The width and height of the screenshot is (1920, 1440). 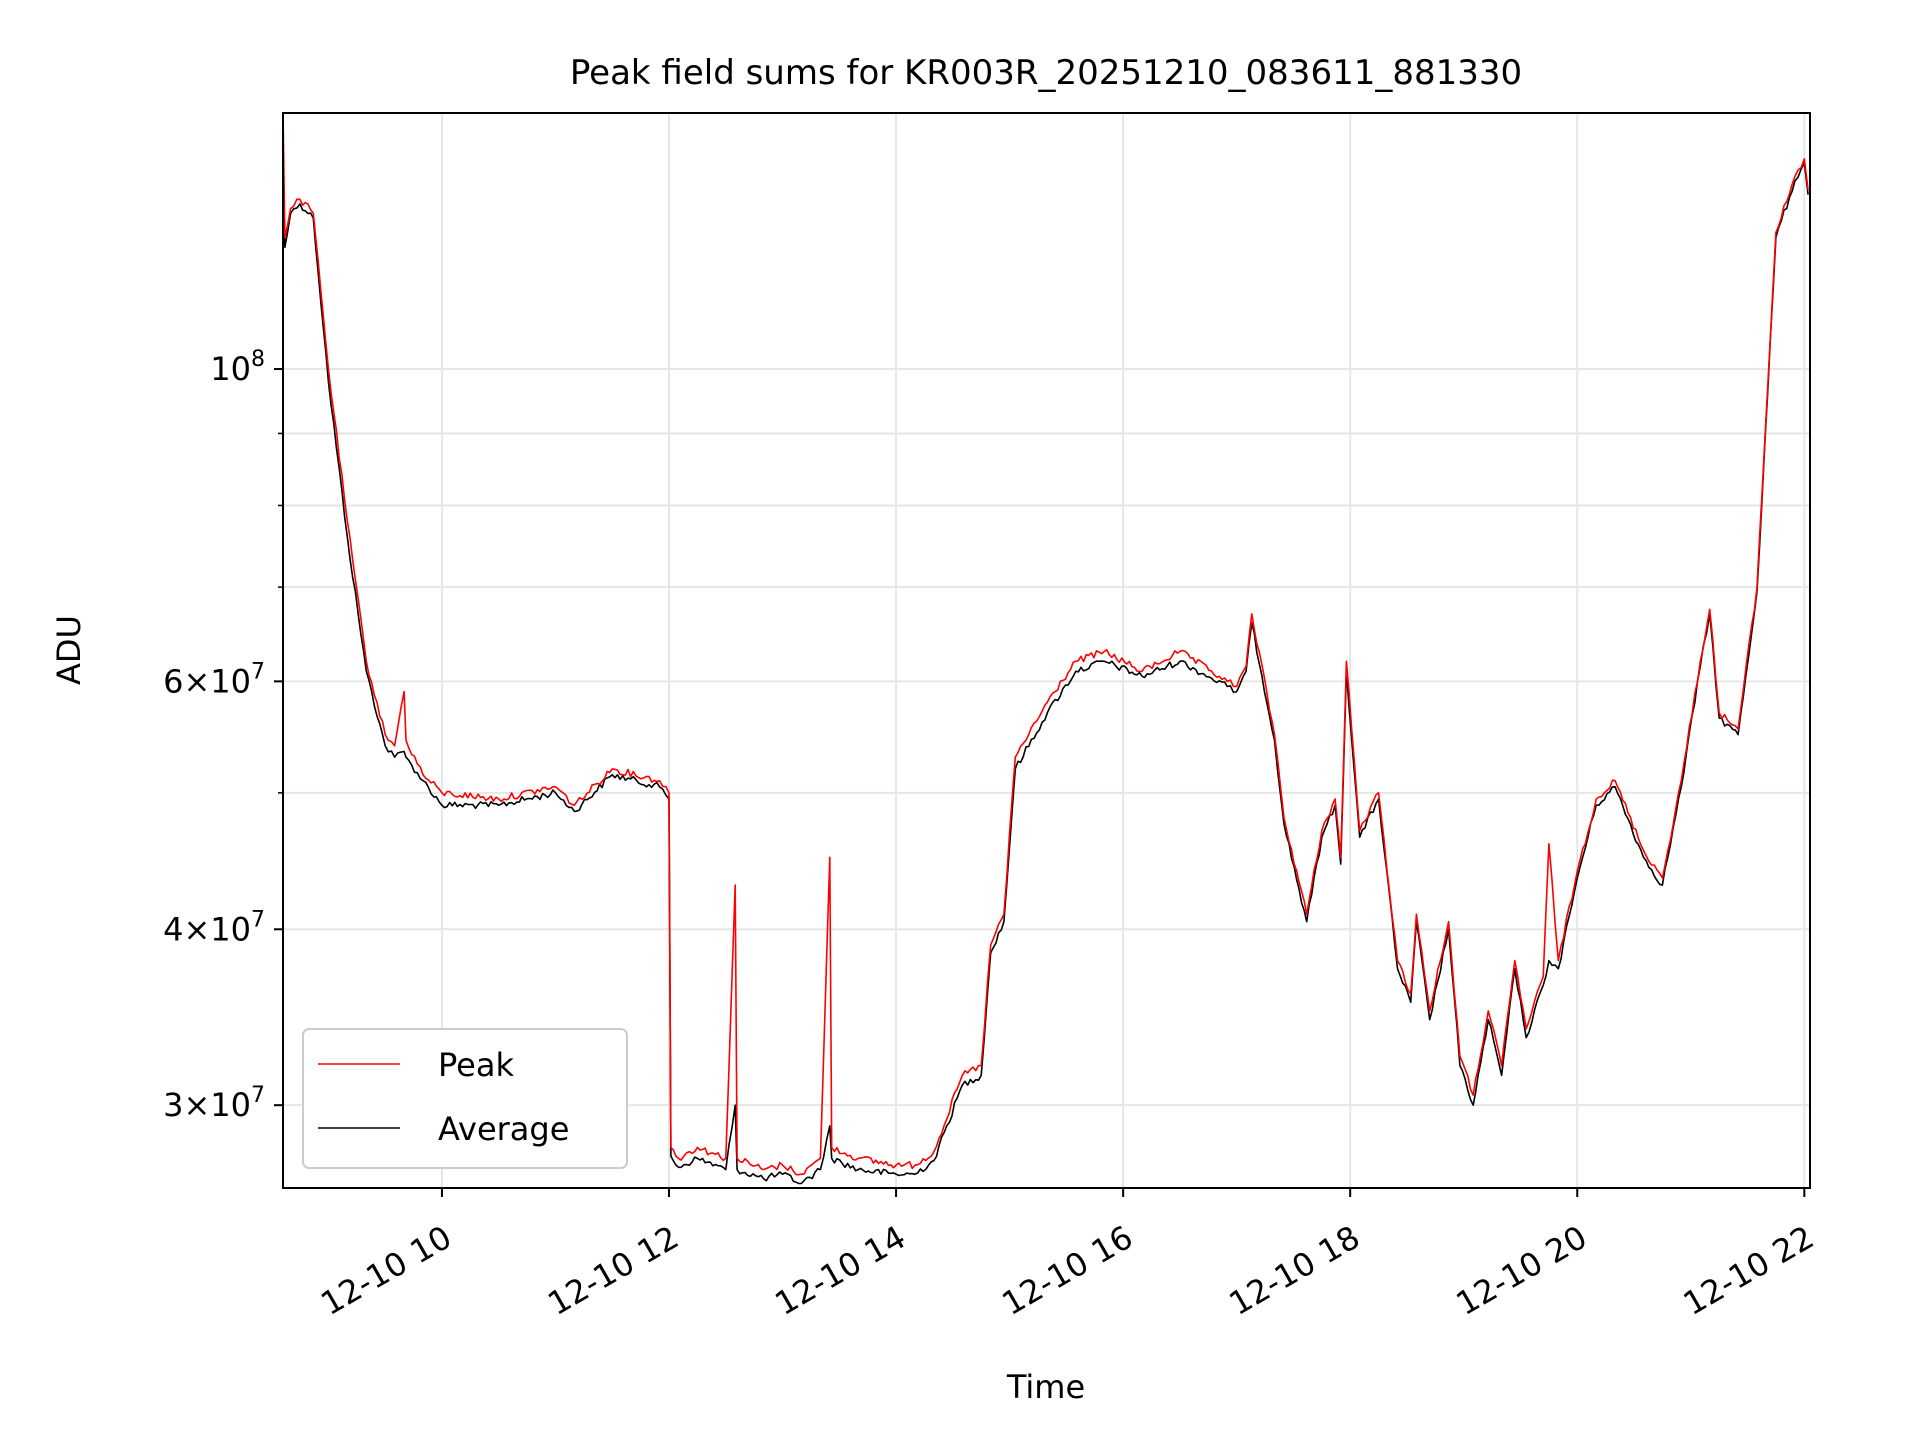 What do you see at coordinates (476, 1065) in the screenshot?
I see `legend-label-peak: Peak` at bounding box center [476, 1065].